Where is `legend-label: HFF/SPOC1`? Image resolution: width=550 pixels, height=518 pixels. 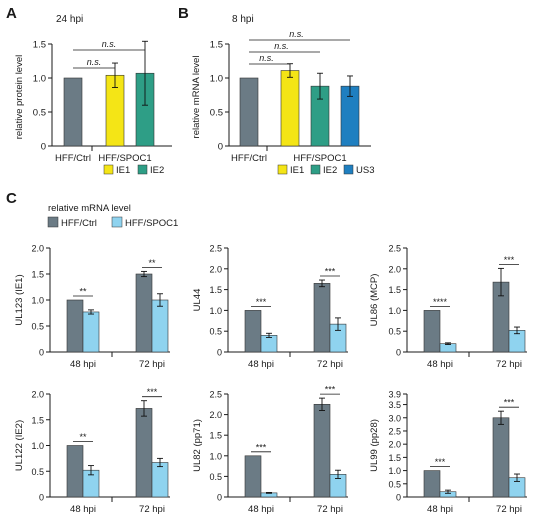 legend-label: HFF/SPOC1 is located at coordinates (151, 223).